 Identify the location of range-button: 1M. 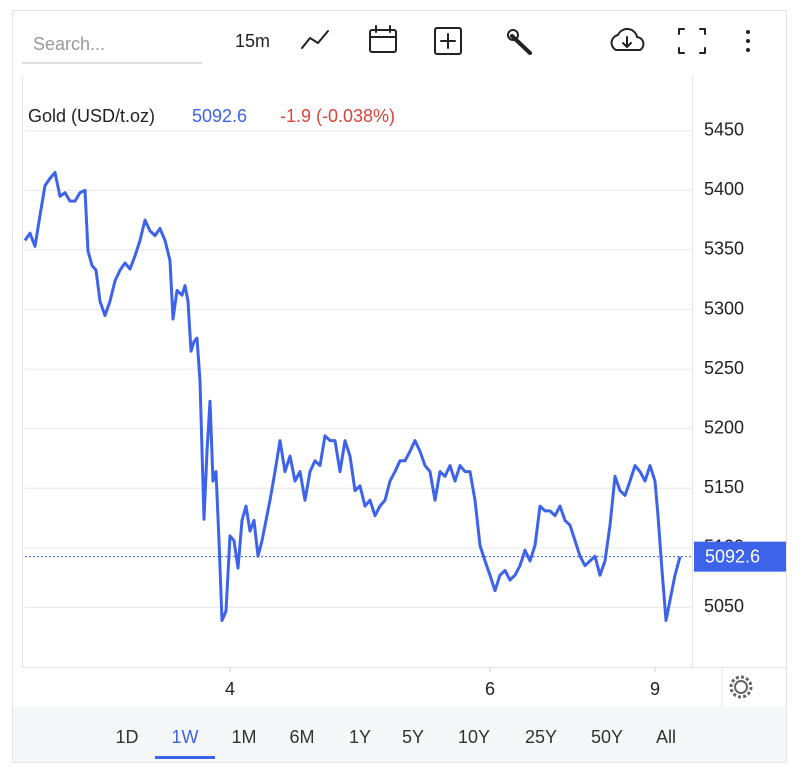
(243, 737).